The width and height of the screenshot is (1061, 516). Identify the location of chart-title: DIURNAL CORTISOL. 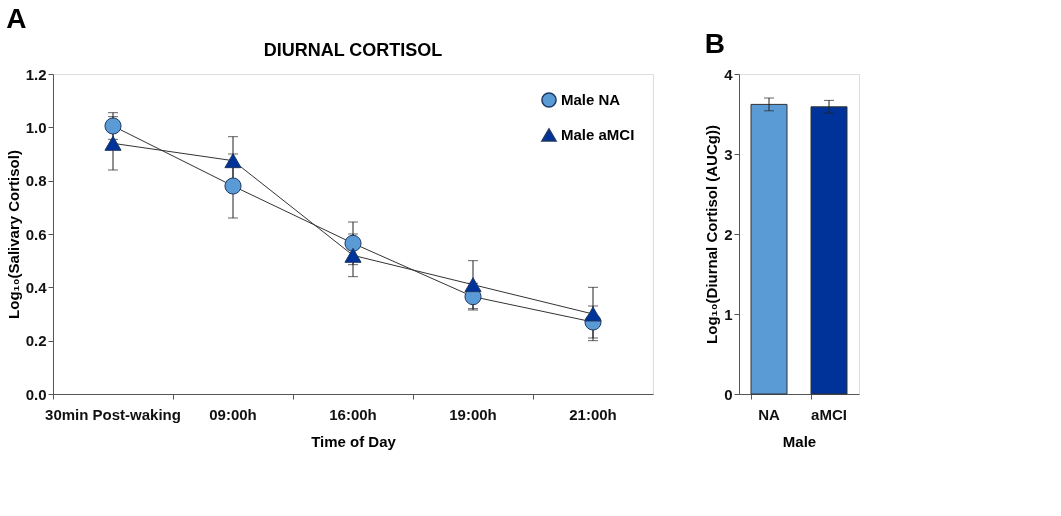
(353, 50).